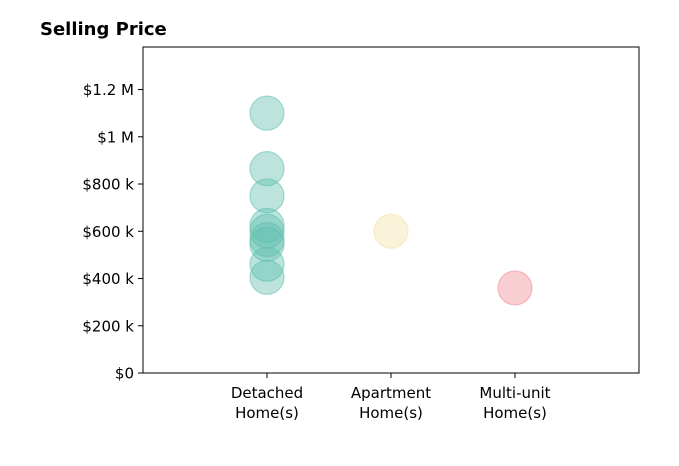 The height and width of the screenshot is (466, 679). Describe the element at coordinates (108, 232) in the screenshot. I see `y-tick-label: $600 k` at that location.